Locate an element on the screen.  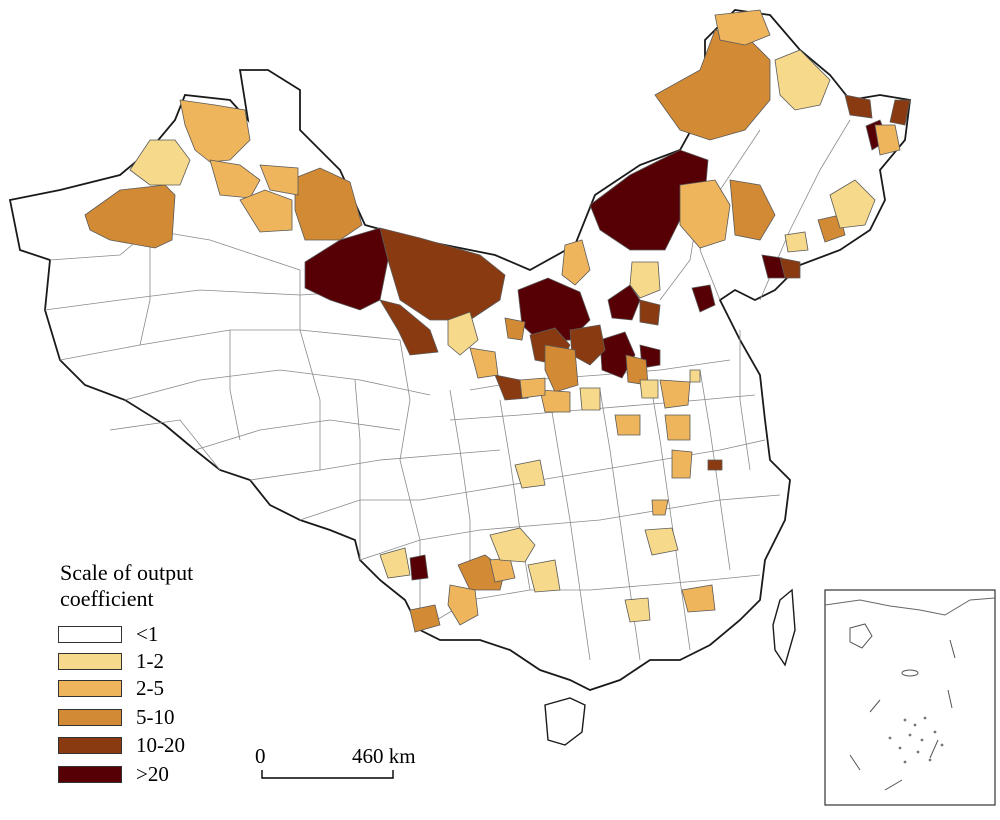
legend-label: 5-10 is located at coordinates (155, 716).